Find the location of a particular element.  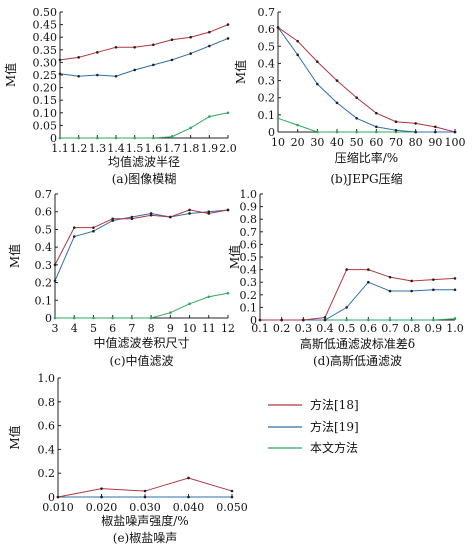

x-tick-label: 0.030 is located at coordinates (145, 507).